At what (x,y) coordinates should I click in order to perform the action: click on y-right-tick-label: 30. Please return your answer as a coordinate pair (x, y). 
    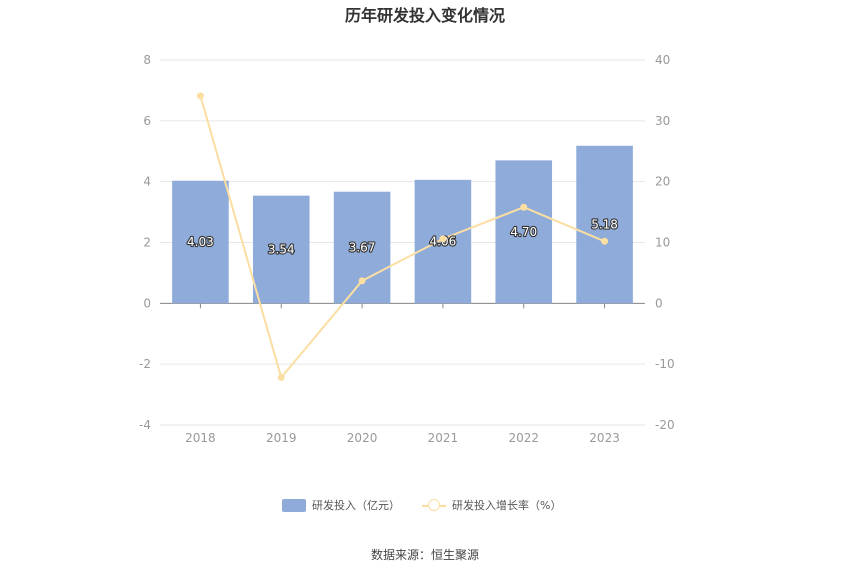
    Looking at the image, I should click on (662, 121).